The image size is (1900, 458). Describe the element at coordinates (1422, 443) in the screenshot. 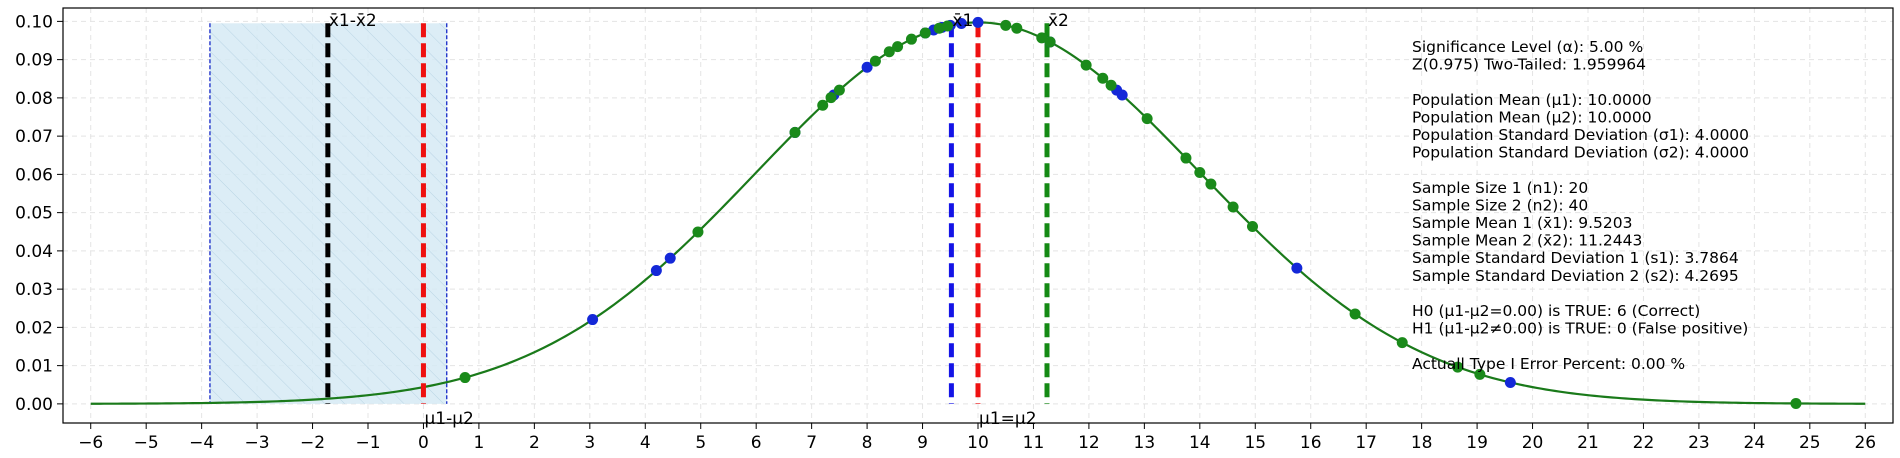

I see `x-tick-label: 18` at that location.